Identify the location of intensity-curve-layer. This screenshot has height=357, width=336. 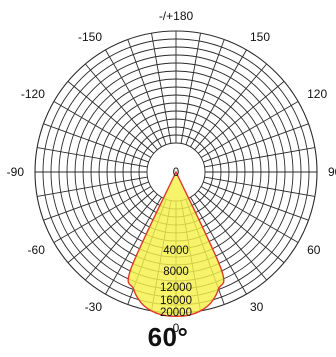
(176, 244).